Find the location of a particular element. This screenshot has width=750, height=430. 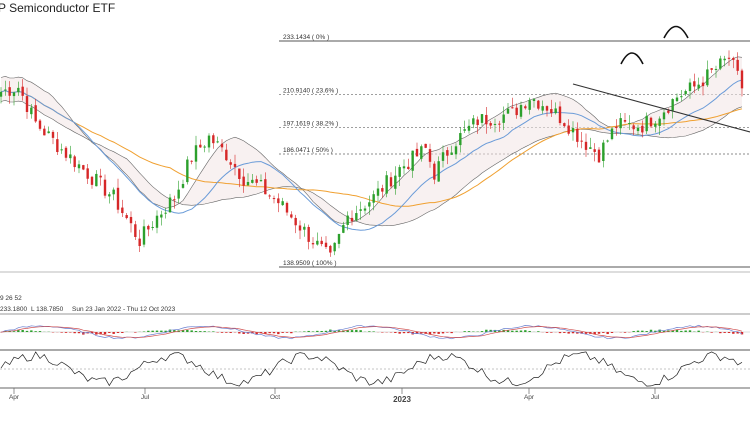

x-tick-label: 2023 is located at coordinates (402, 399).